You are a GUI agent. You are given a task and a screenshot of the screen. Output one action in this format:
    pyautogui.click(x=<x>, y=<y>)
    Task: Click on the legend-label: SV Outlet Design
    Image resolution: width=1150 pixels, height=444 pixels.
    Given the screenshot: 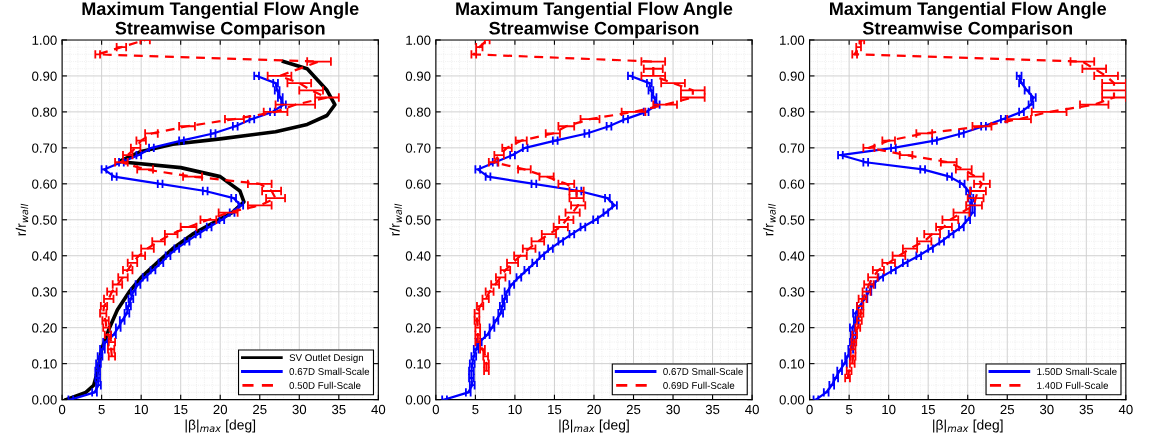 What is the action you would take?
    pyautogui.click(x=326, y=358)
    